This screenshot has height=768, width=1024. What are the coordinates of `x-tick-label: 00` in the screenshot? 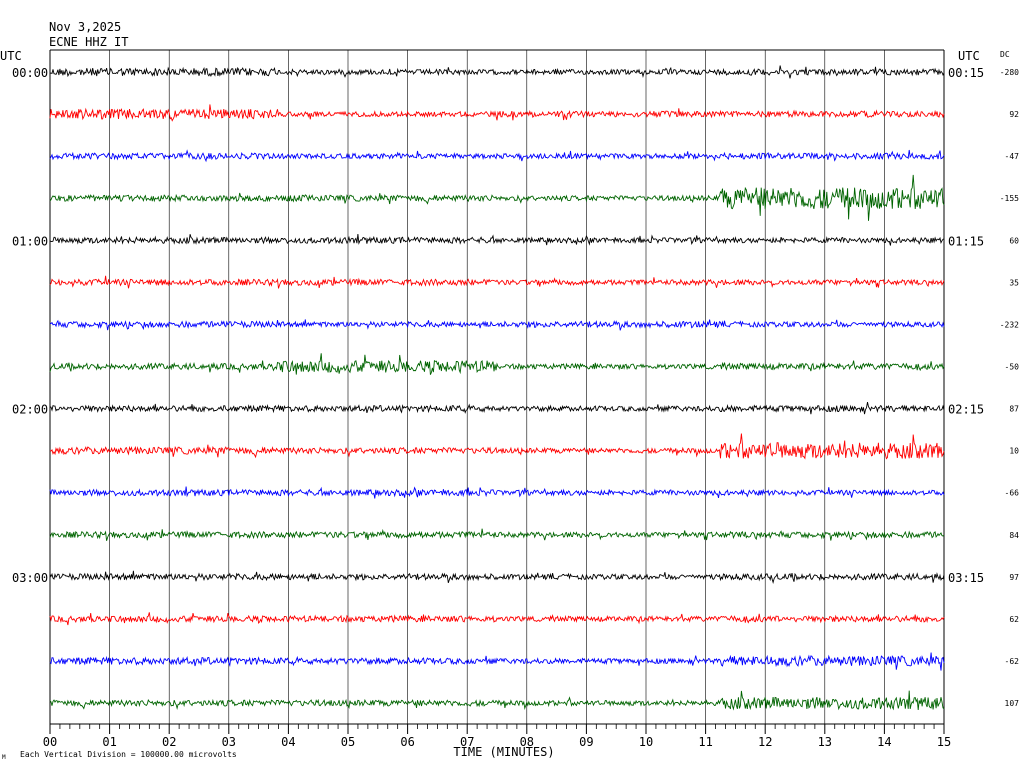 It's located at (50, 742).